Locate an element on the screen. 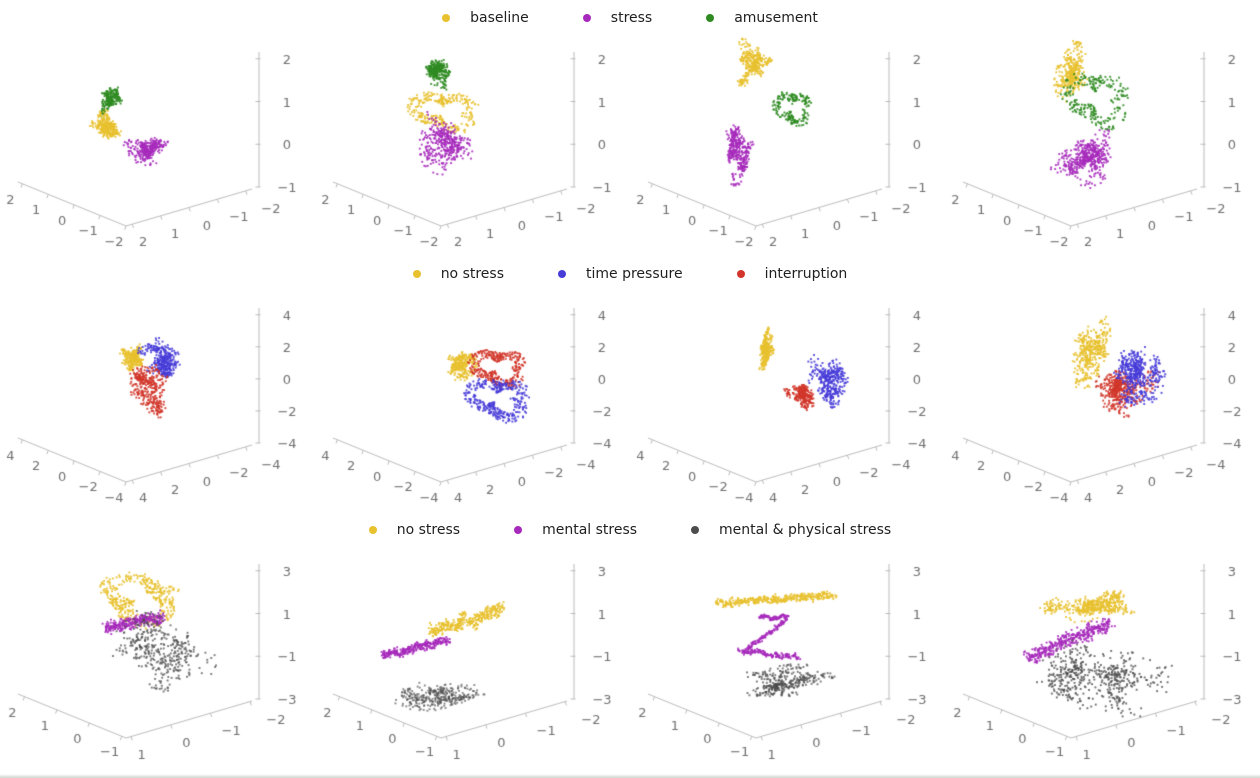 The height and width of the screenshot is (778, 1260). legend-item: stress is located at coordinates (617, 18).